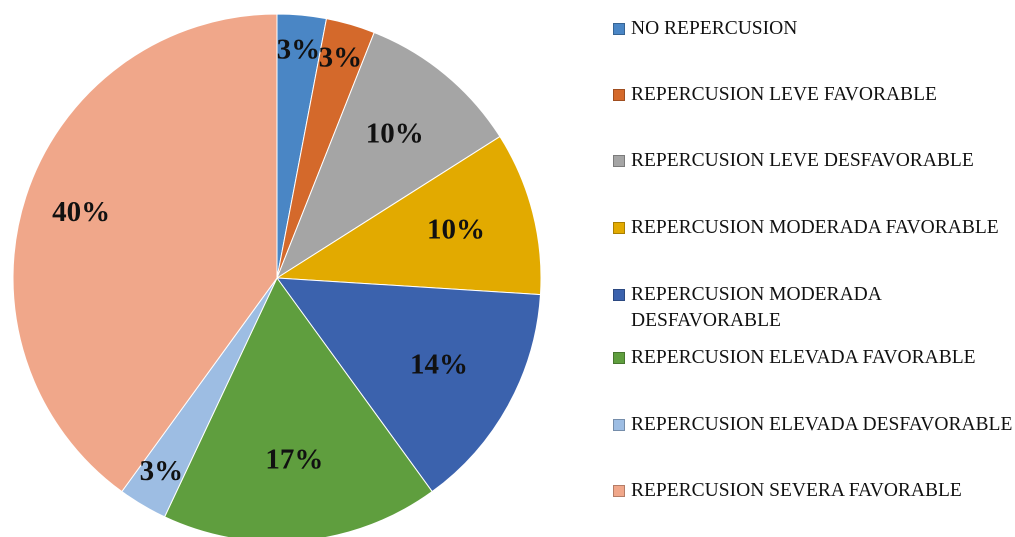  Describe the element at coordinates (784, 94) in the screenshot. I see `legend-label: REPERCUSION LEVE FAVORABLE` at that location.